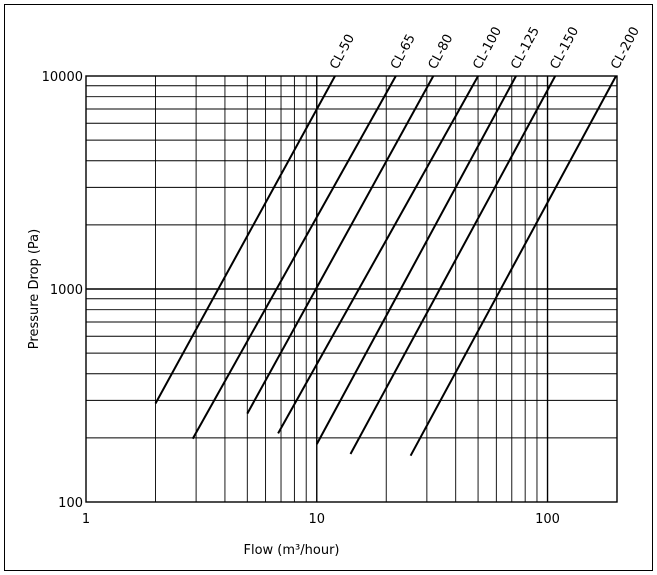  Describe the element at coordinates (525, 48) in the screenshot. I see `series-label-cl-125: CL-125` at that location.